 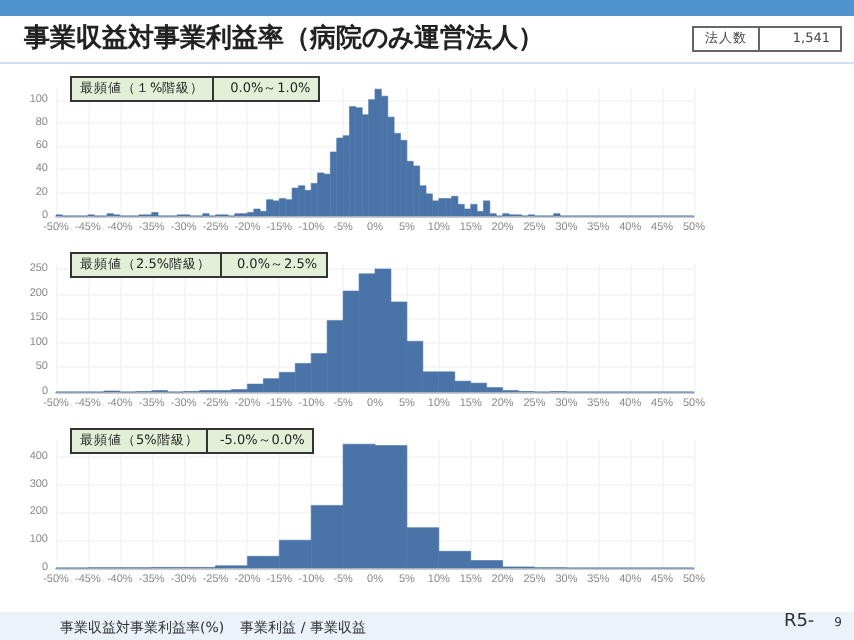 I want to click on chart-title: 事業収益対事業利益率（病院のみ運営法人）, so click(x=284, y=38).